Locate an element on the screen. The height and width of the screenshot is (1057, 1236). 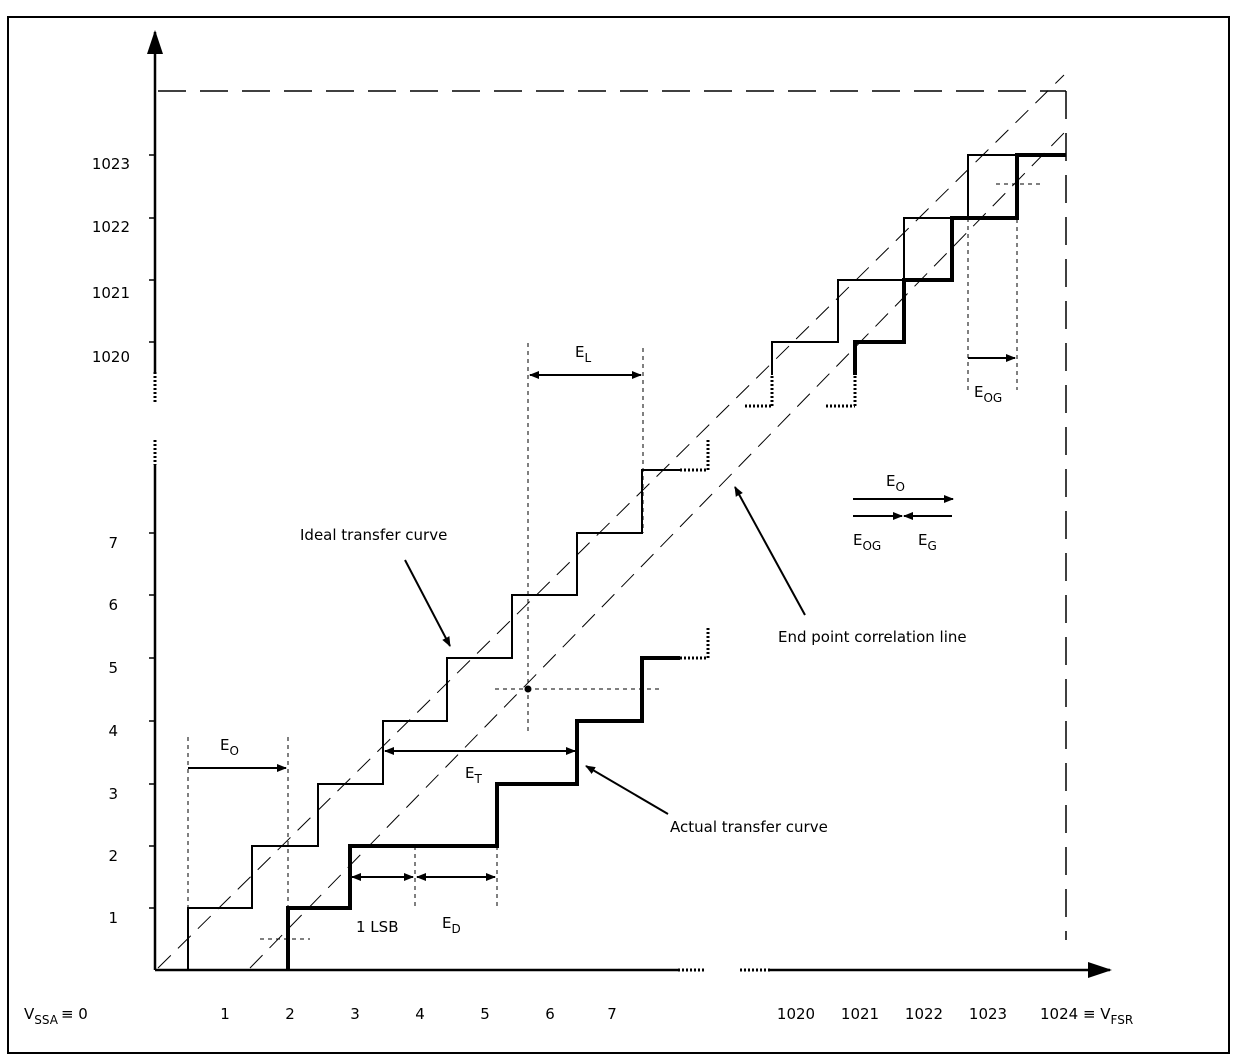
y-tick-label: 5 is located at coordinates (113, 668).